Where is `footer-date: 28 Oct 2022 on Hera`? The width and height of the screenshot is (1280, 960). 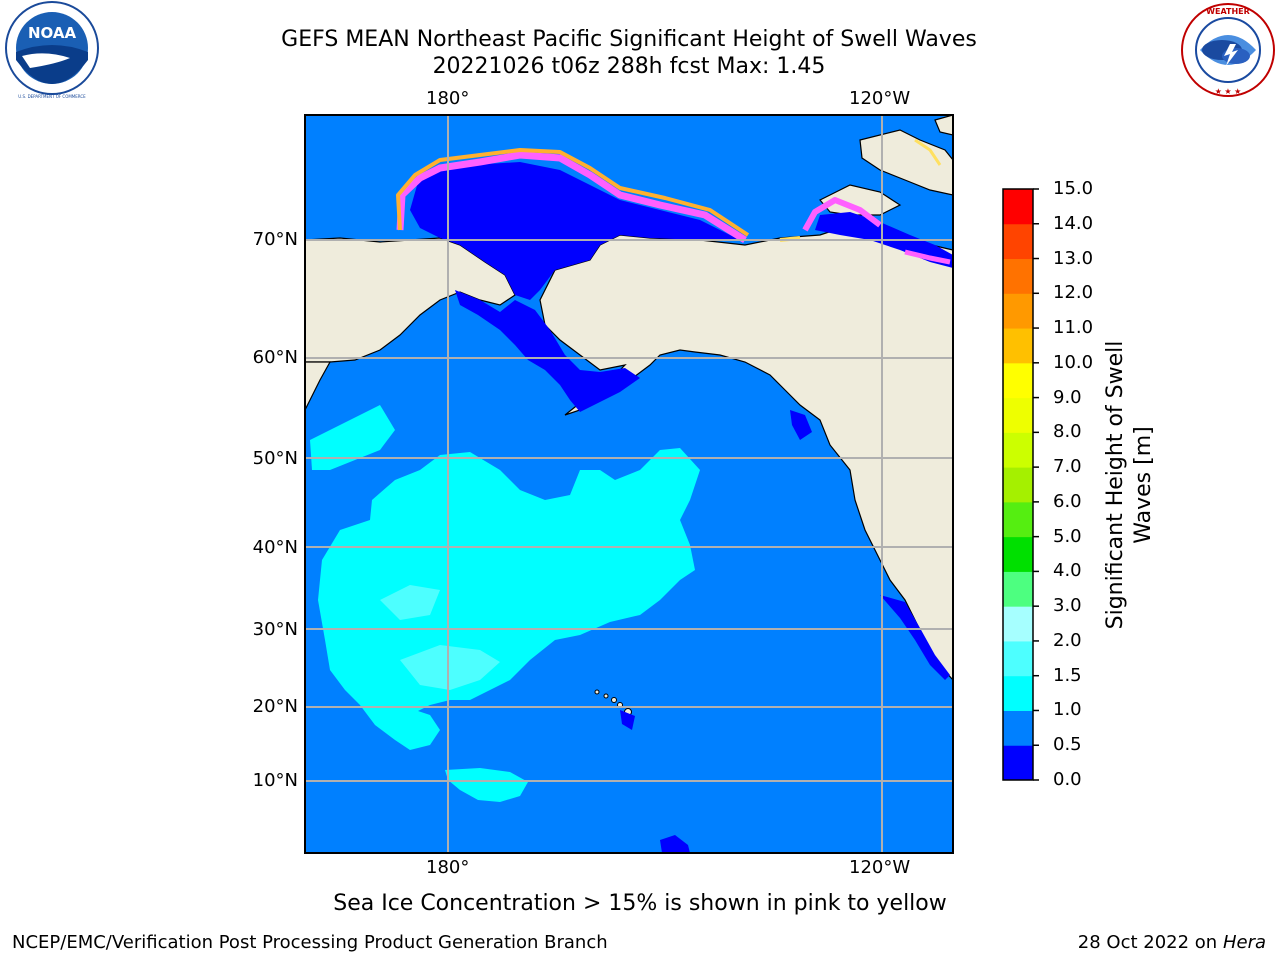 footer-date: 28 Oct 2022 on Hera is located at coordinates (1172, 942).